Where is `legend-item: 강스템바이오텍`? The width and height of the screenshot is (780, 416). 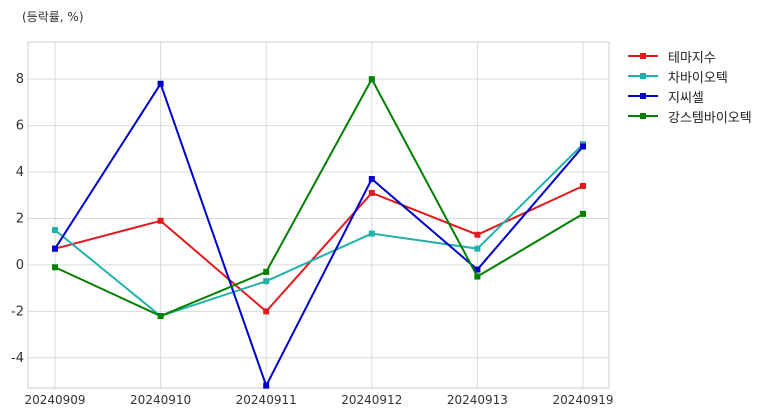 legend-item: 강스템바이오텍 is located at coordinates (690, 116).